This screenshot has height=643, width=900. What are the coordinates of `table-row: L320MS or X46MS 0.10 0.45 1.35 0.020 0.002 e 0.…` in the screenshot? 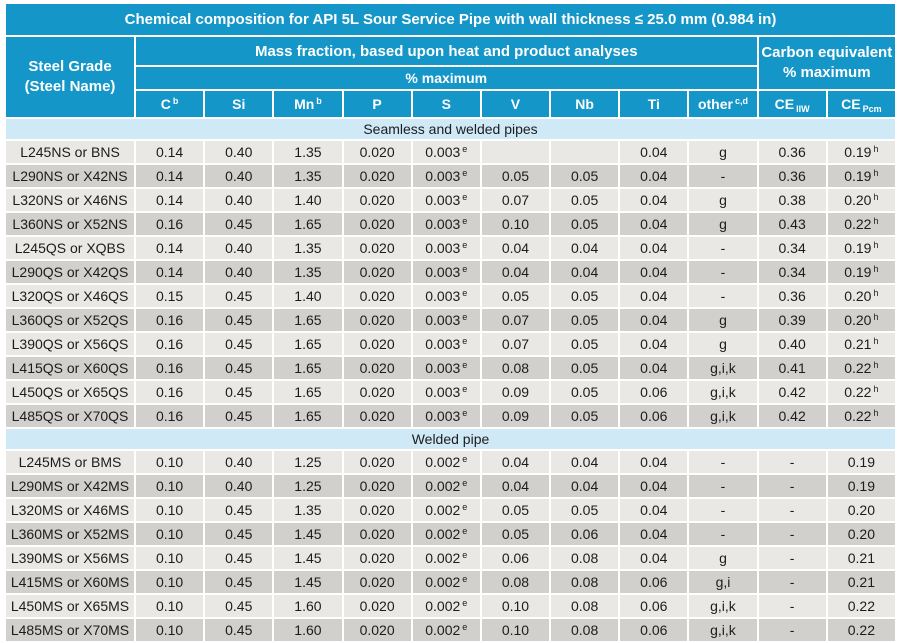 It's located at (451, 510).